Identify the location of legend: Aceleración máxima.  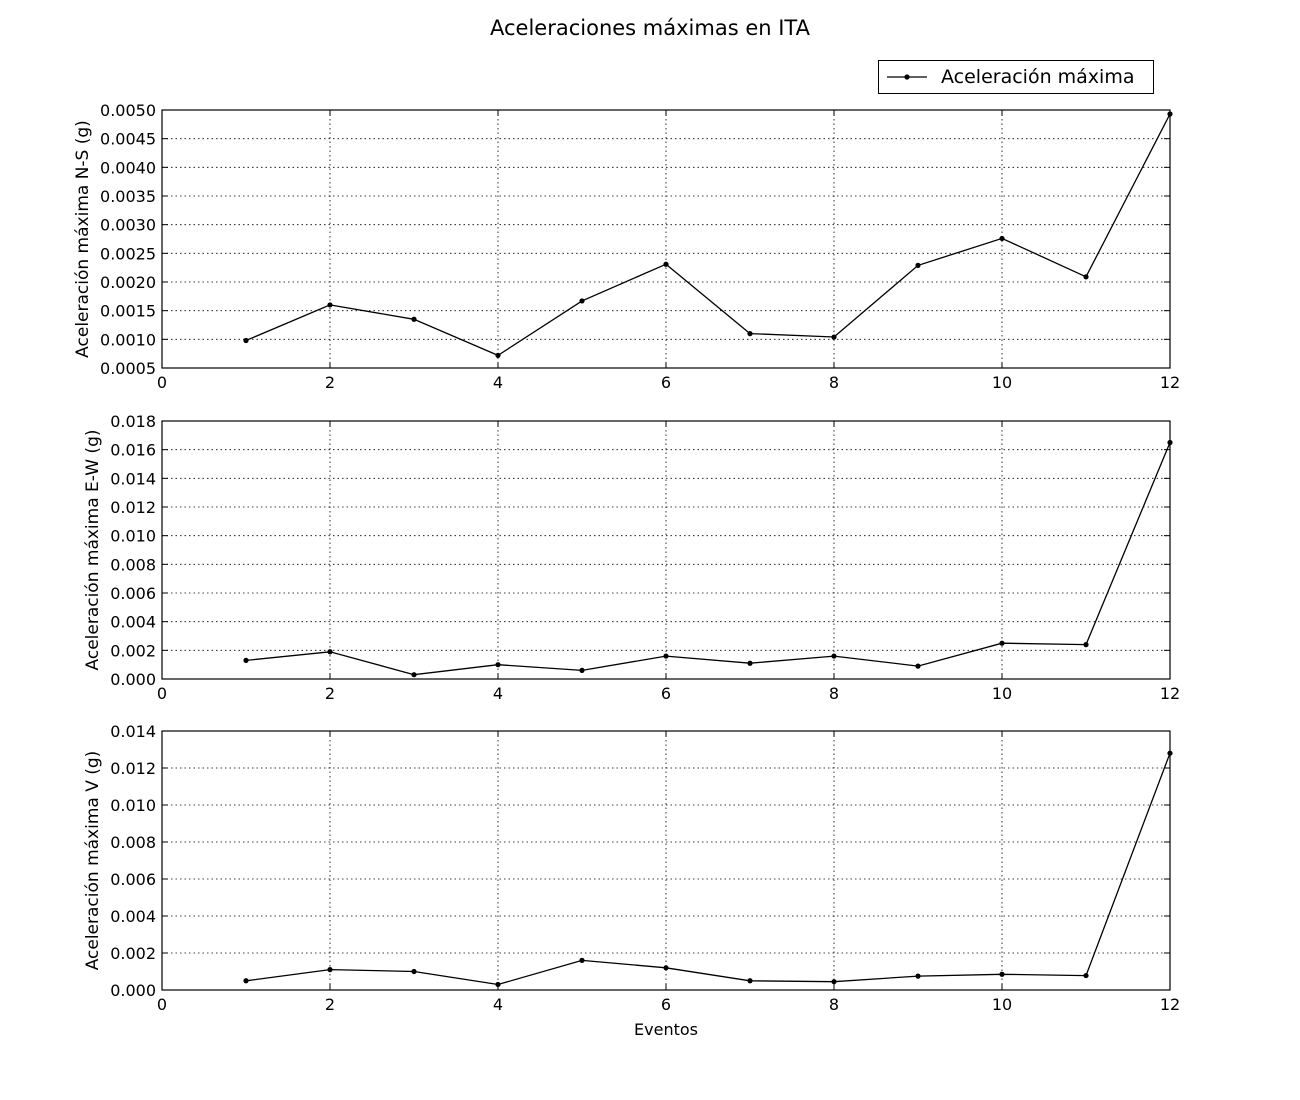
(1016, 77).